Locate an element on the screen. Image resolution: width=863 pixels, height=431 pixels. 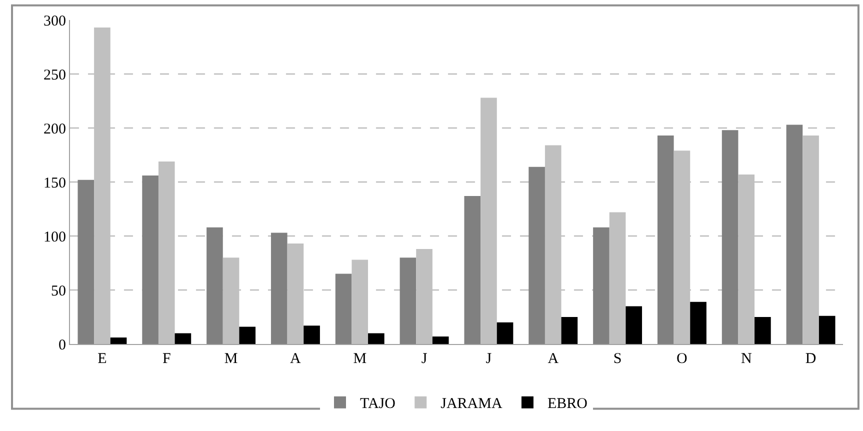
legend-label: JARAMA is located at coordinates (471, 404).